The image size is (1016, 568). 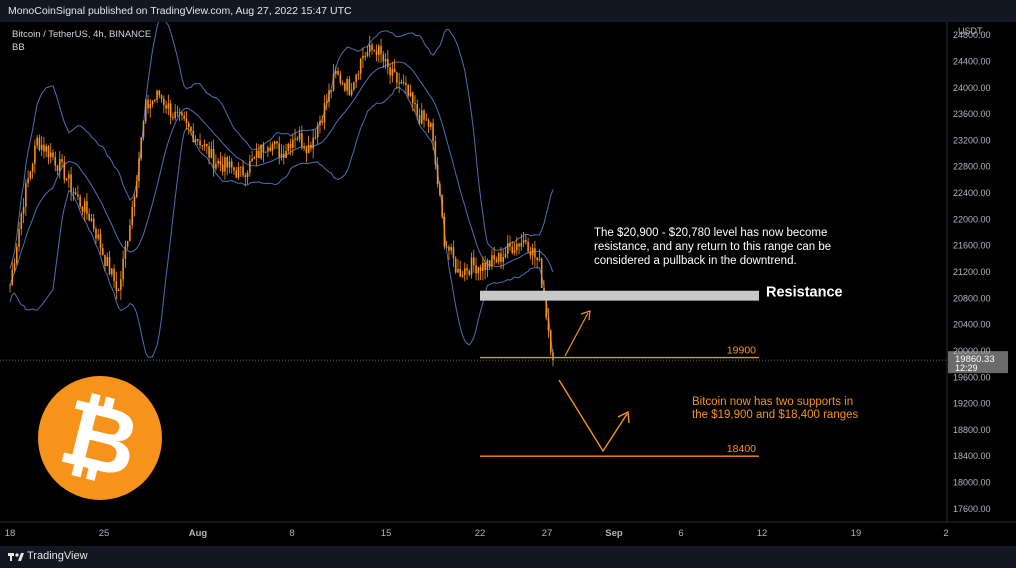 What do you see at coordinates (695, 261) in the screenshot?
I see `resistance-note-line: considered a pullback in the downtrend.` at bounding box center [695, 261].